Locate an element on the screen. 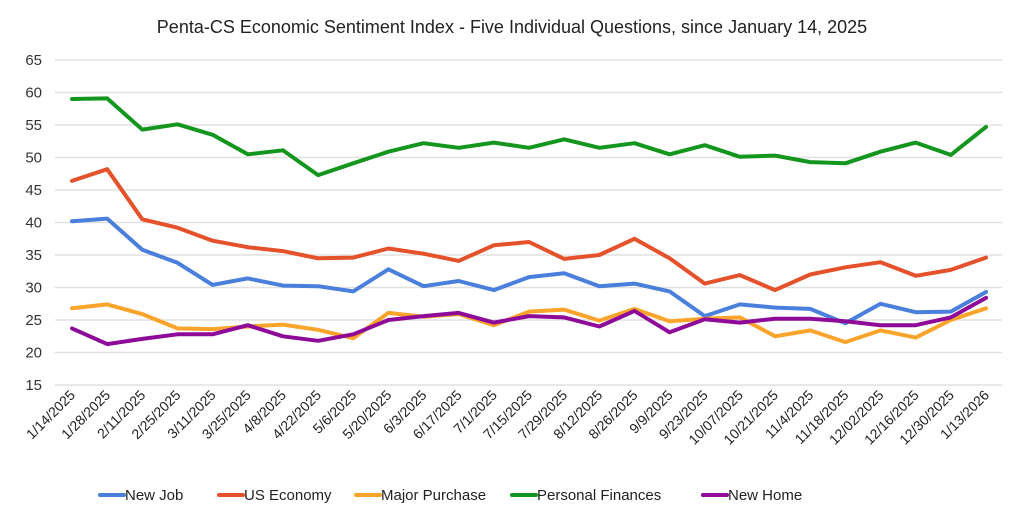 Image resolution: width=1024 pixels, height=522 pixels. legend-item-us-economy: US Economy is located at coordinates (274, 495).